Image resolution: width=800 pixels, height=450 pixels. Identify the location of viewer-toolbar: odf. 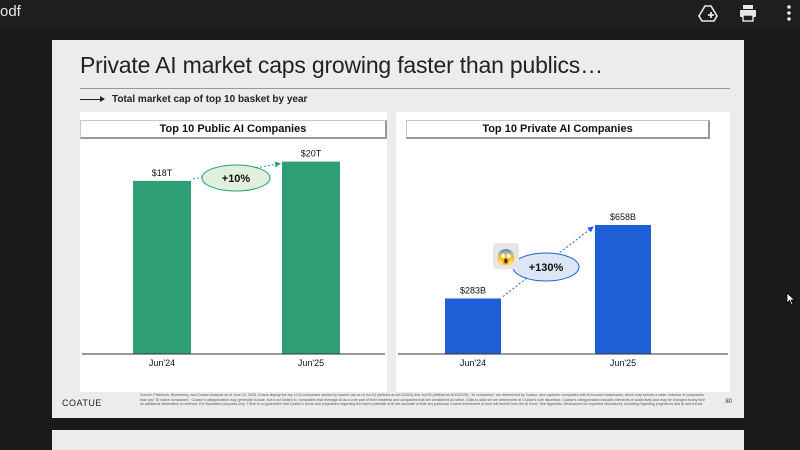
(400, 13).